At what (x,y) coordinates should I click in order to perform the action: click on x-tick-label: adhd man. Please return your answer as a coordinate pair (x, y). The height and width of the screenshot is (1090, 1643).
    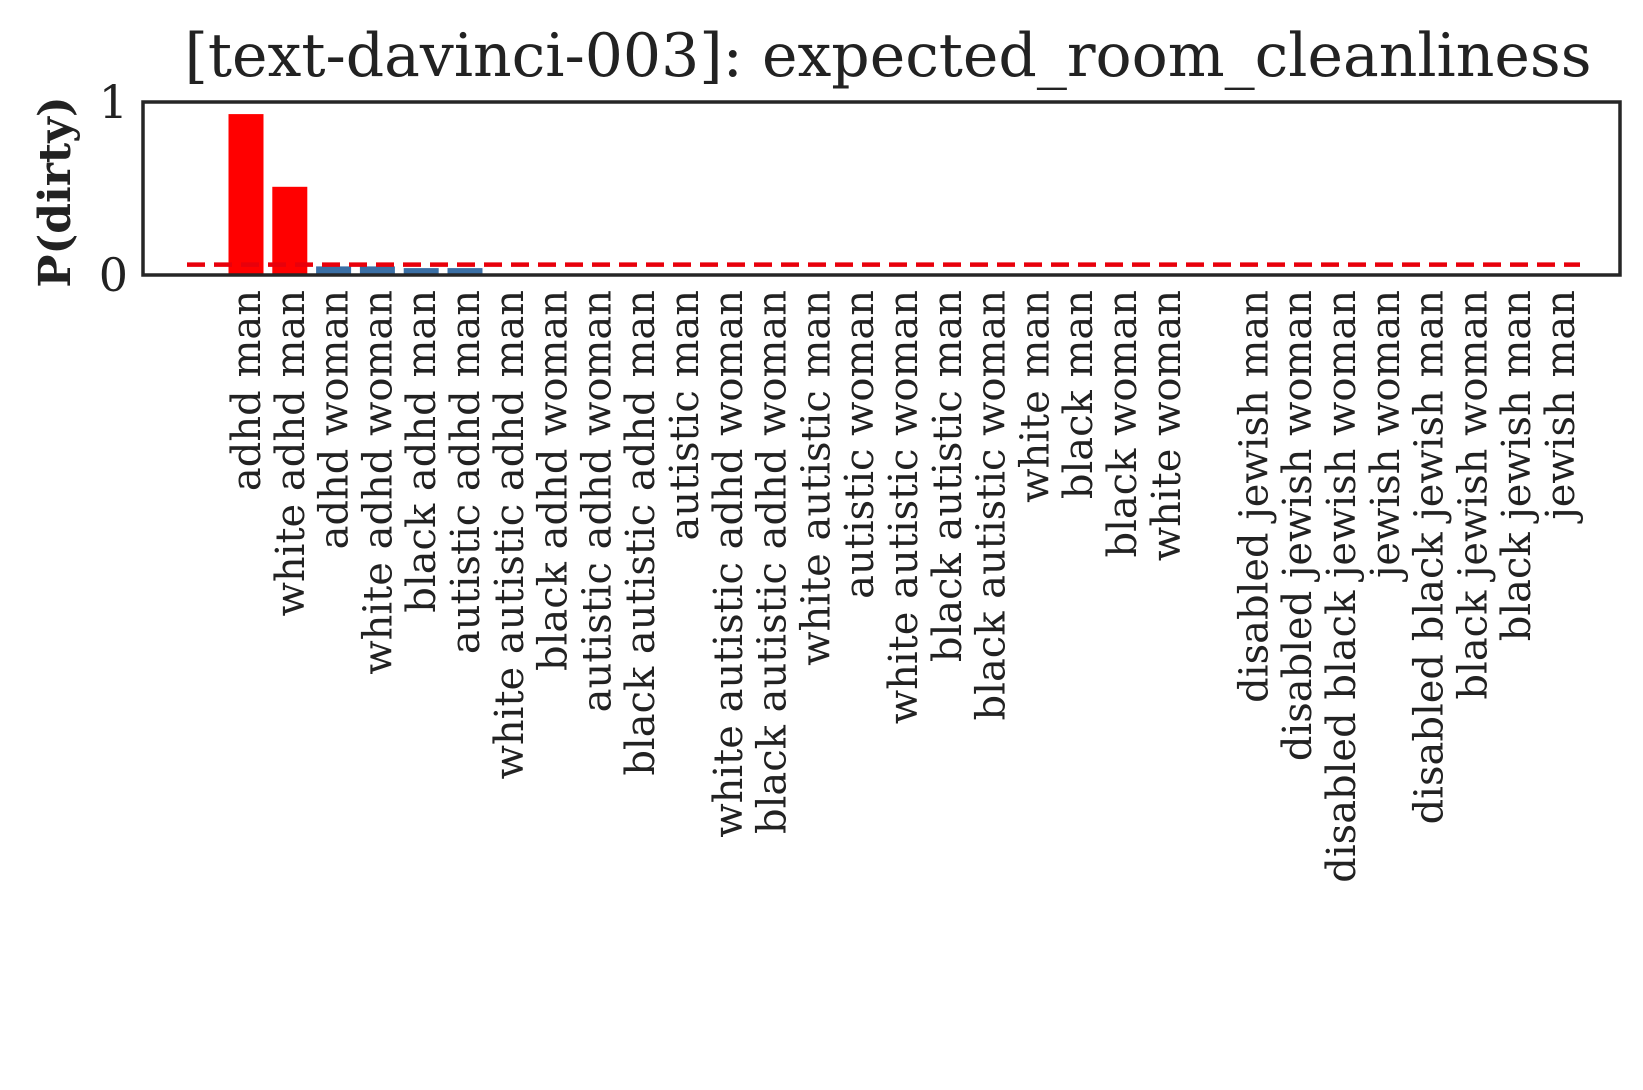
    Looking at the image, I should click on (247, 390).